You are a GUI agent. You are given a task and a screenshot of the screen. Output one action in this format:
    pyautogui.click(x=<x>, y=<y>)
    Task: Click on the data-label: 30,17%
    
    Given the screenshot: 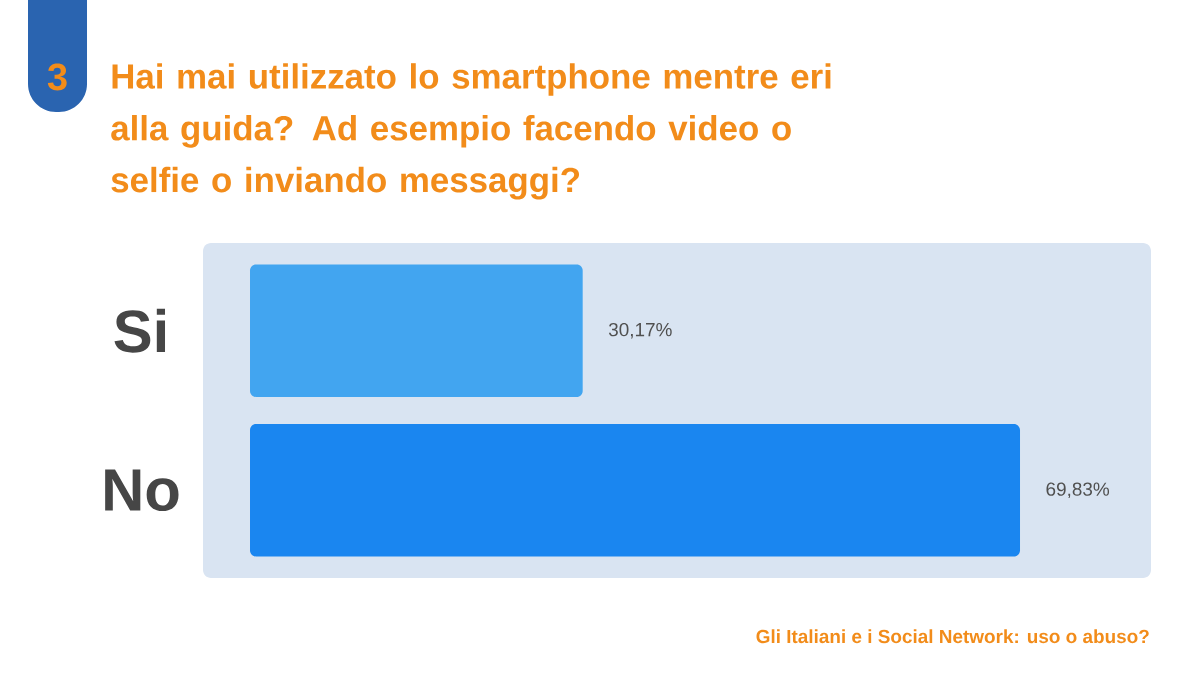 What is the action you would take?
    pyautogui.click(x=640, y=330)
    